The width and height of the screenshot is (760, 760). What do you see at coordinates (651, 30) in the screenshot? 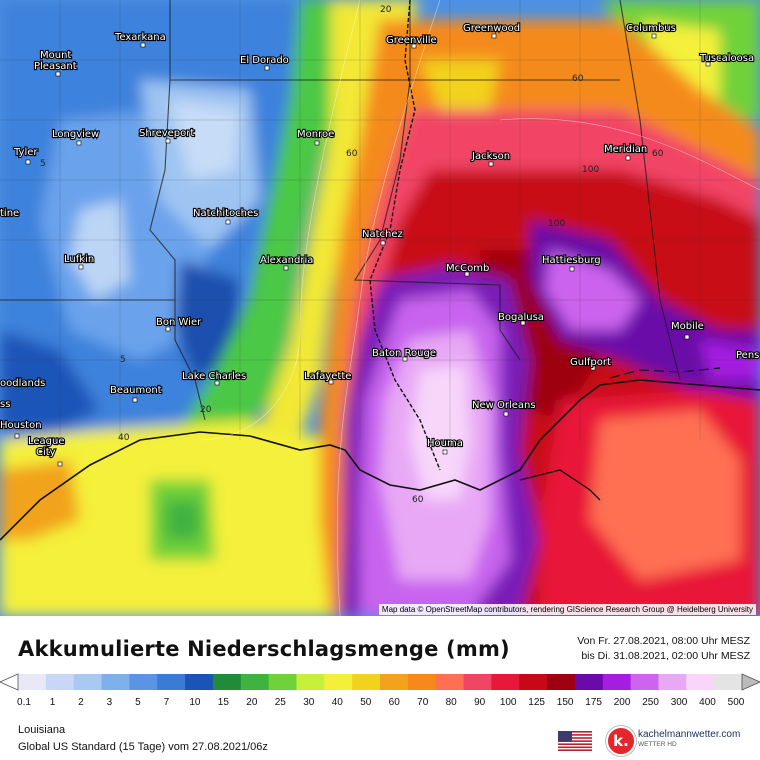
I see `city-columbus: Columbus` at bounding box center [651, 30].